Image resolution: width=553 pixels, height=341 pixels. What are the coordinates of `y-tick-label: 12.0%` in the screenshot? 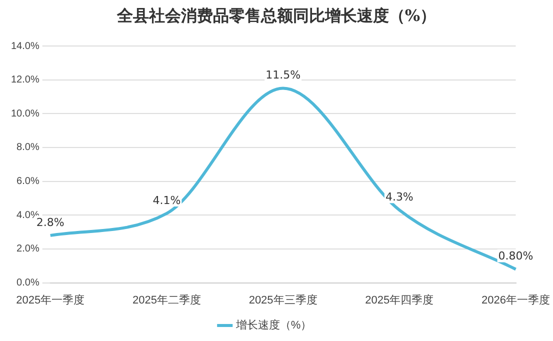 It's located at (25, 80).